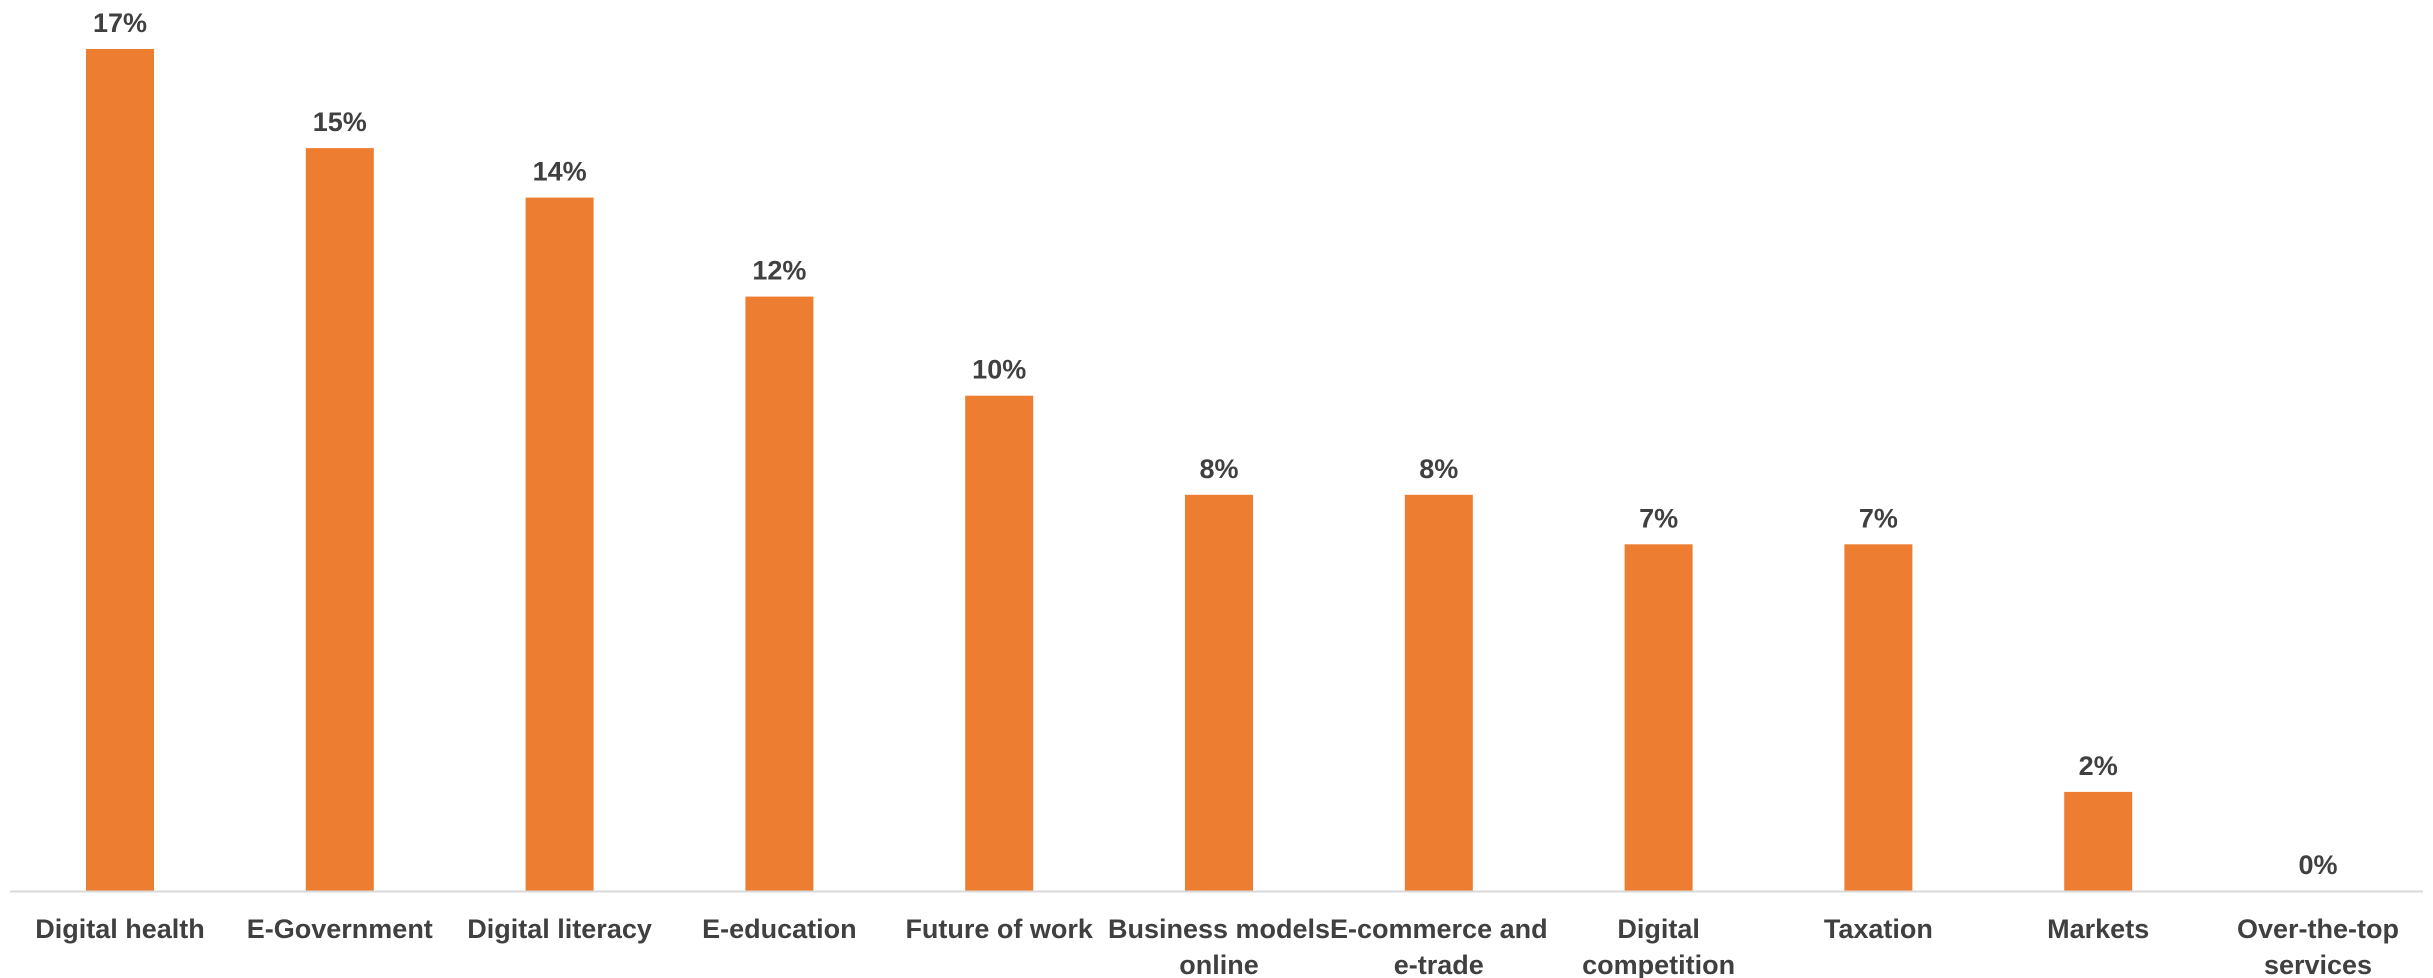  Describe the element at coordinates (1219, 964) in the screenshot. I see `category-label-5-line-1: online` at that location.